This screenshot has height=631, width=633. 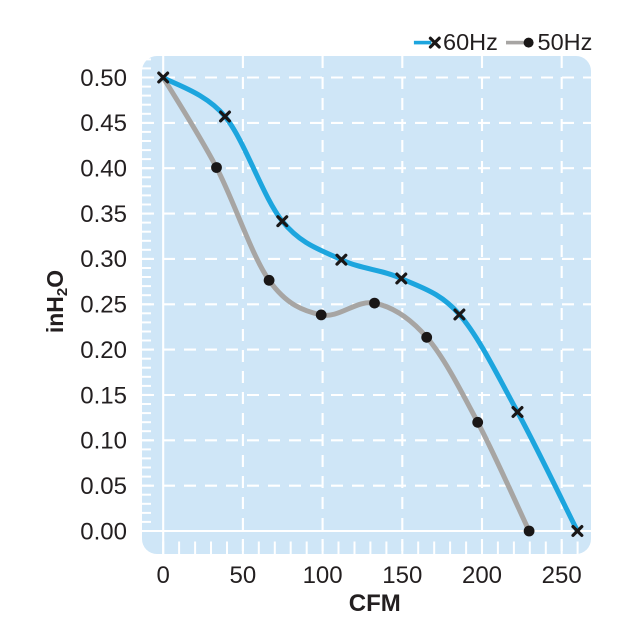 What do you see at coordinates (243, 575) in the screenshot?
I see `svg-text: 50` at bounding box center [243, 575].